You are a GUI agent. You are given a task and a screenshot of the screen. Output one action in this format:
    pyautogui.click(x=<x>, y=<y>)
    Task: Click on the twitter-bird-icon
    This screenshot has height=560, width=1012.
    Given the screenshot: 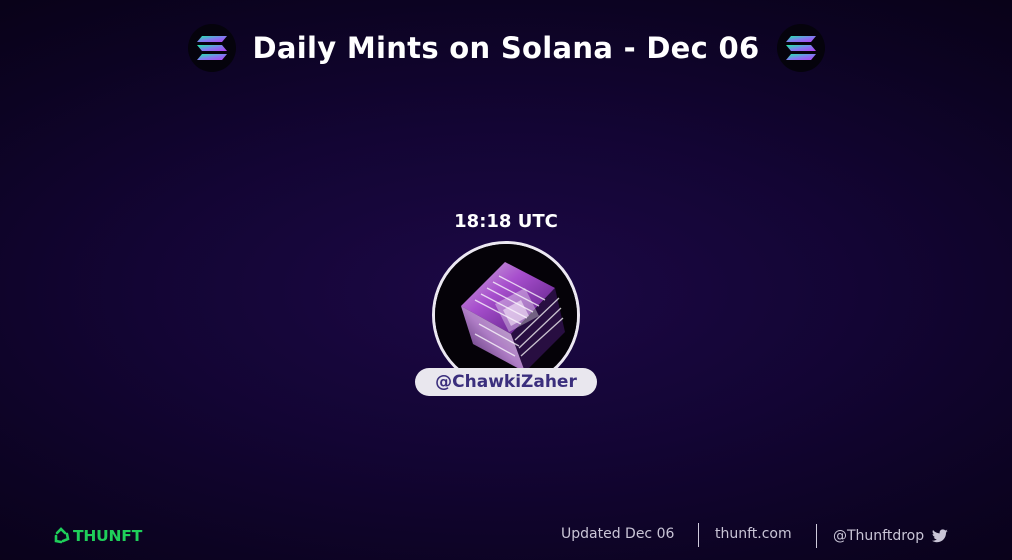 What is the action you would take?
    pyautogui.click(x=940, y=536)
    